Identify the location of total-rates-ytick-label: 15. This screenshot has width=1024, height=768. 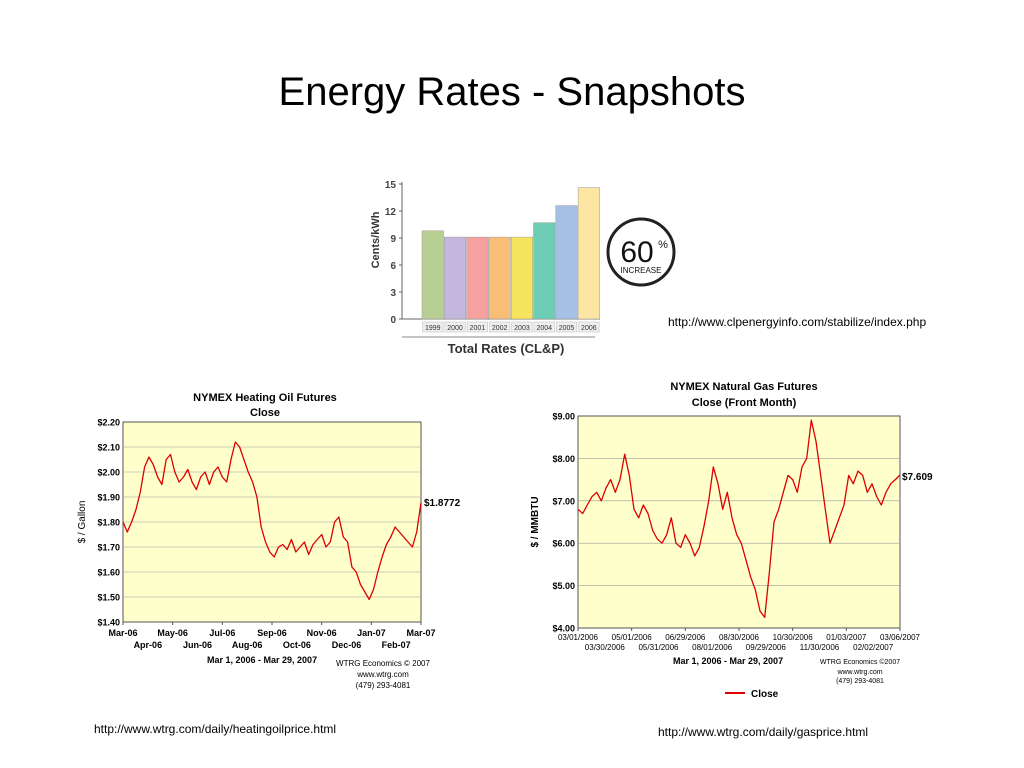
(391, 185).